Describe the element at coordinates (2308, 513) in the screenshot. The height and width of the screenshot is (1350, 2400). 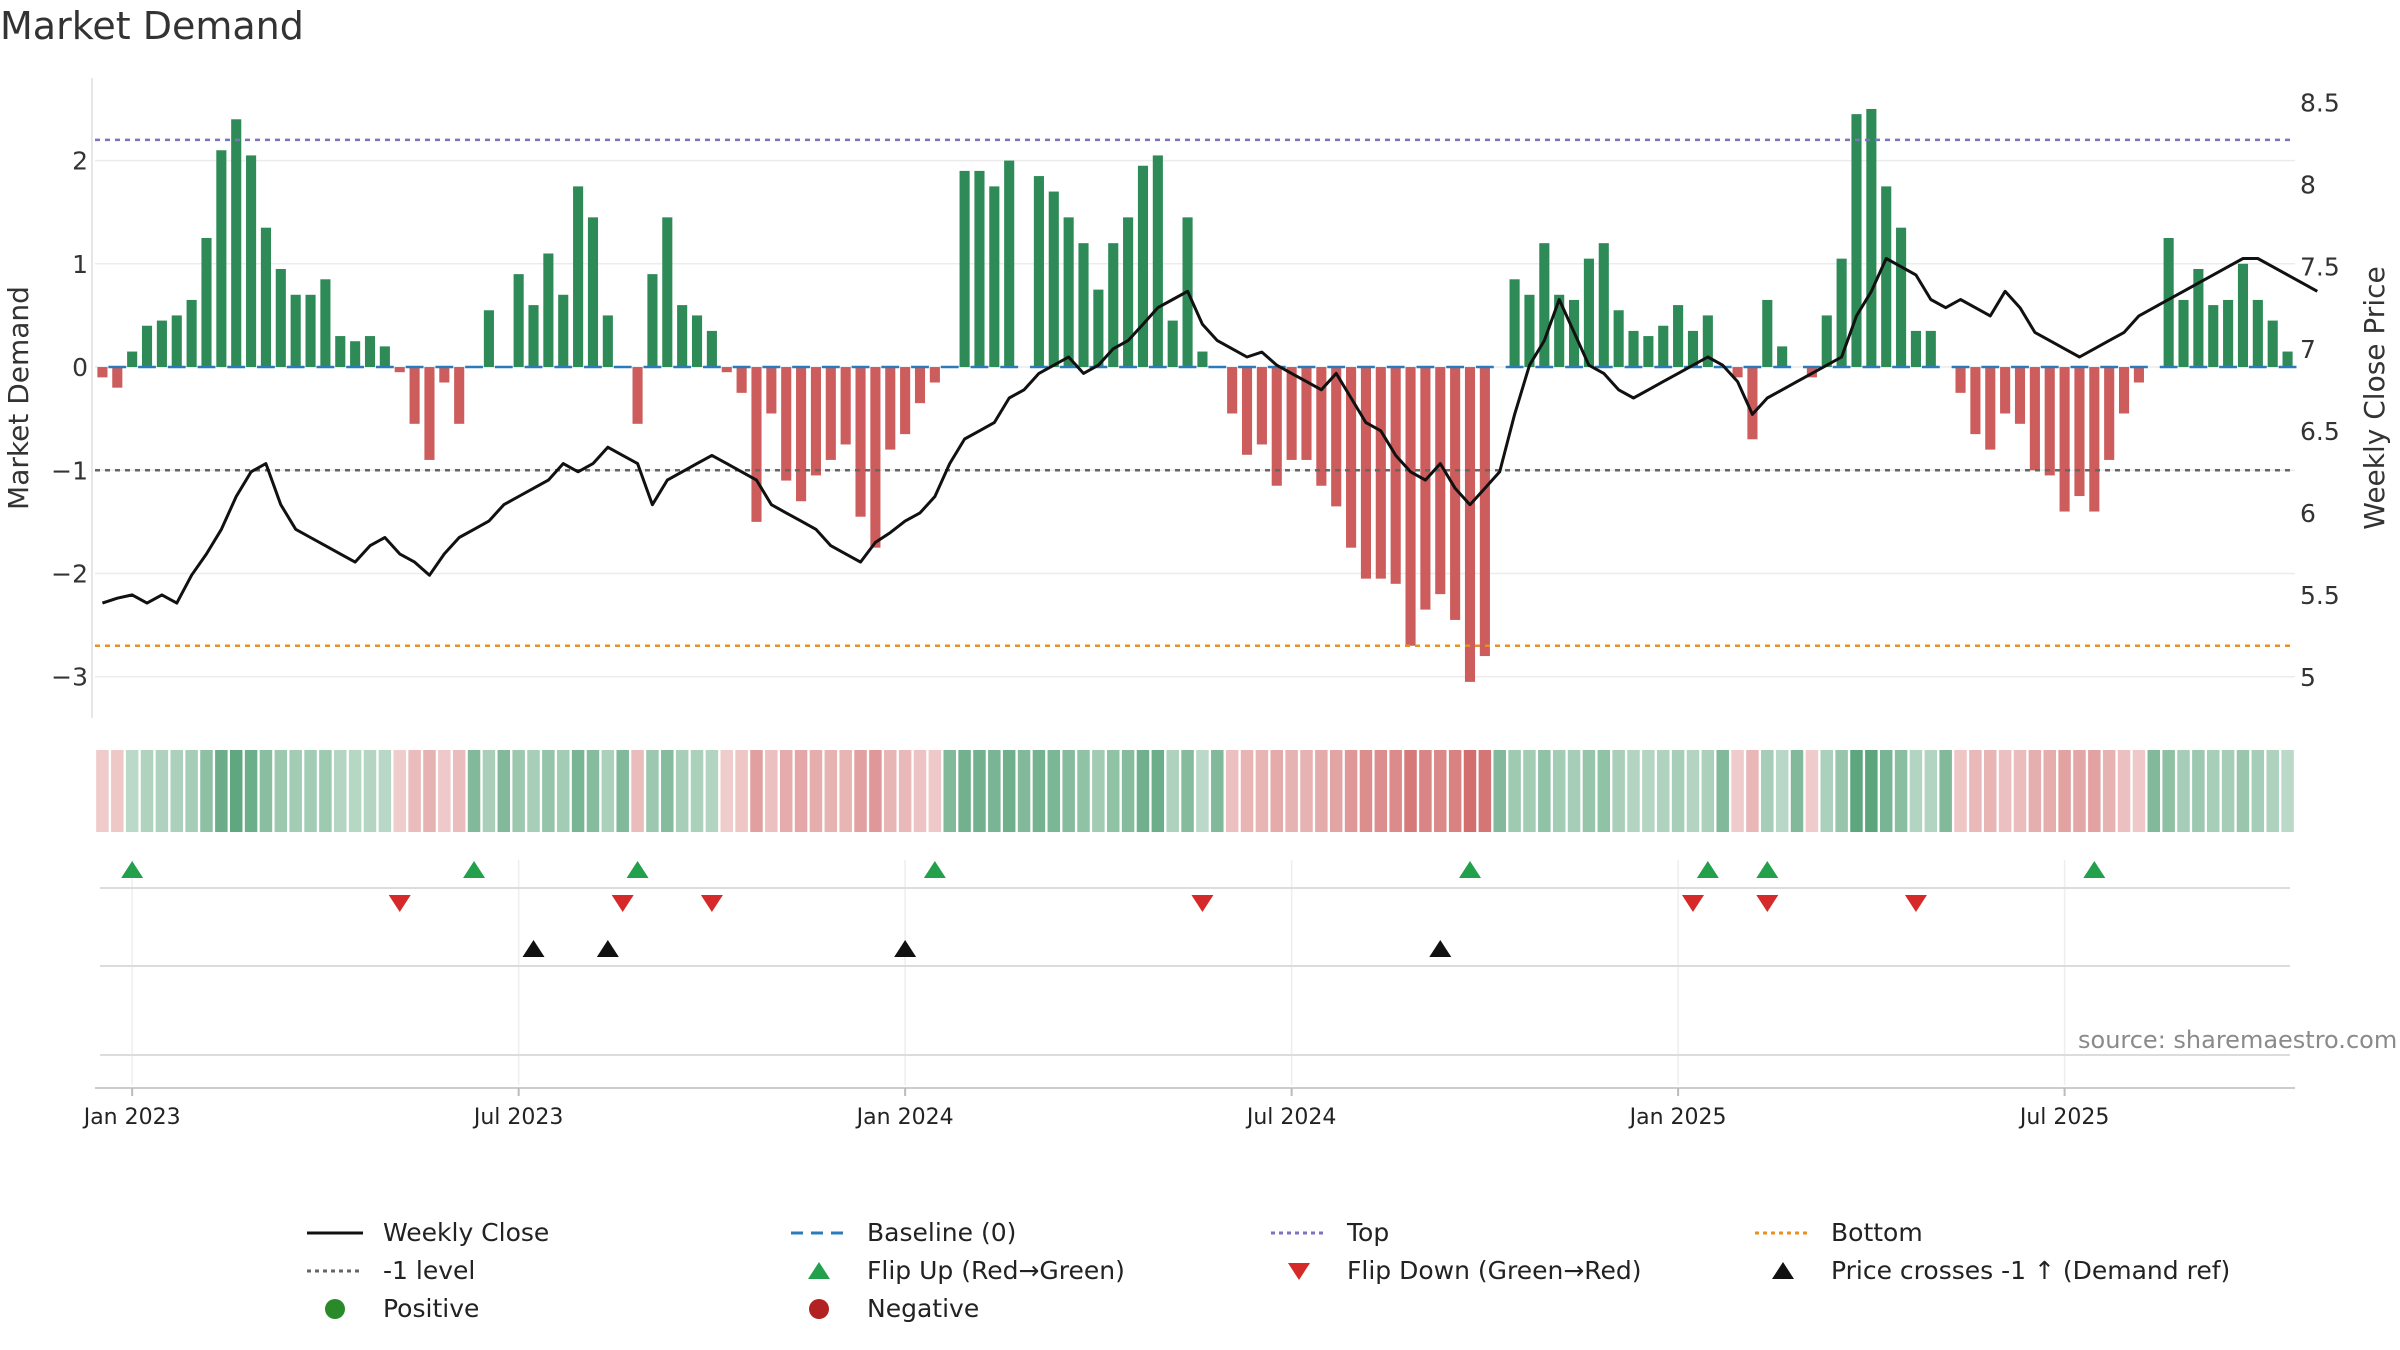
I see `y-tick-label-right: 6` at that location.